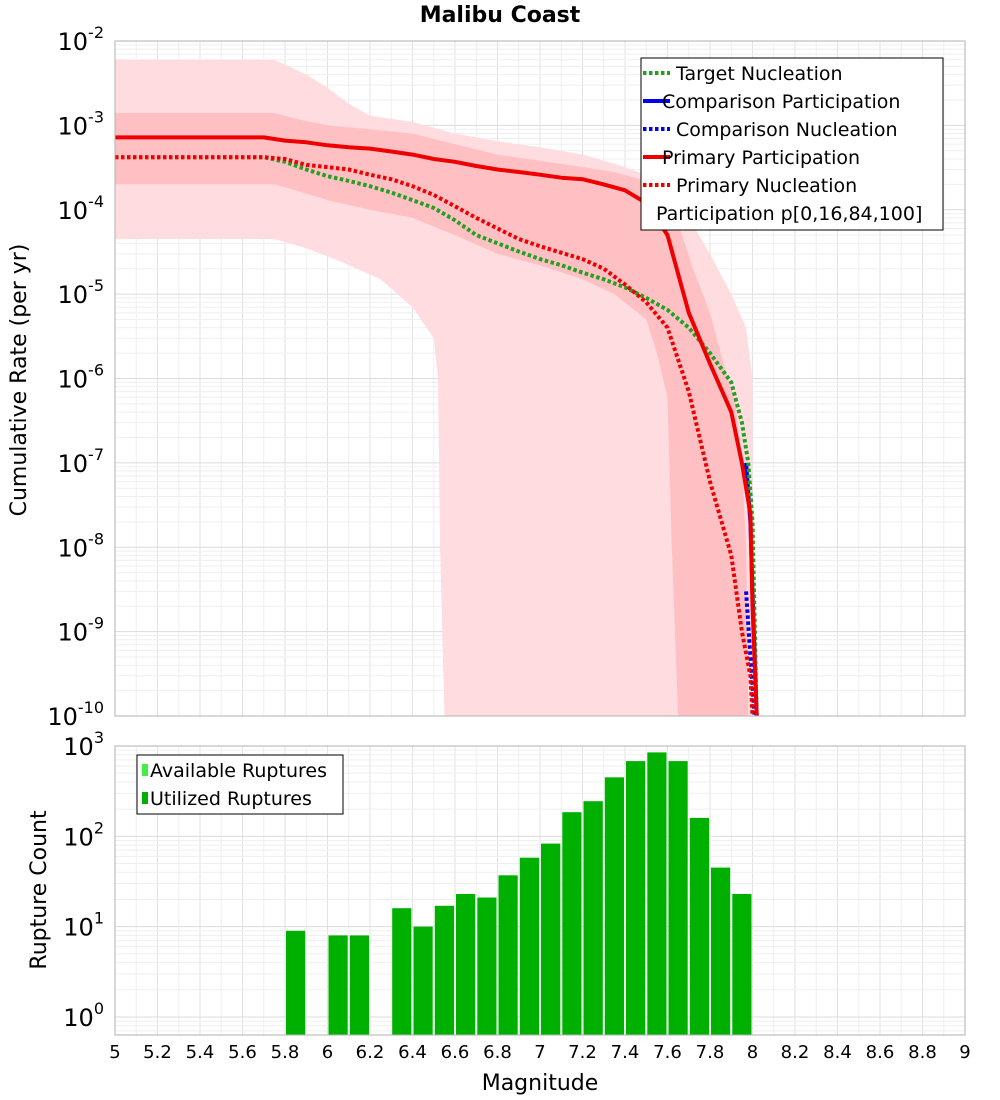 The image size is (1000, 1100). Describe the element at coordinates (75, 714) in the screenshot. I see `rate-y-tick-label: 10⁻¹⁰` at that location.